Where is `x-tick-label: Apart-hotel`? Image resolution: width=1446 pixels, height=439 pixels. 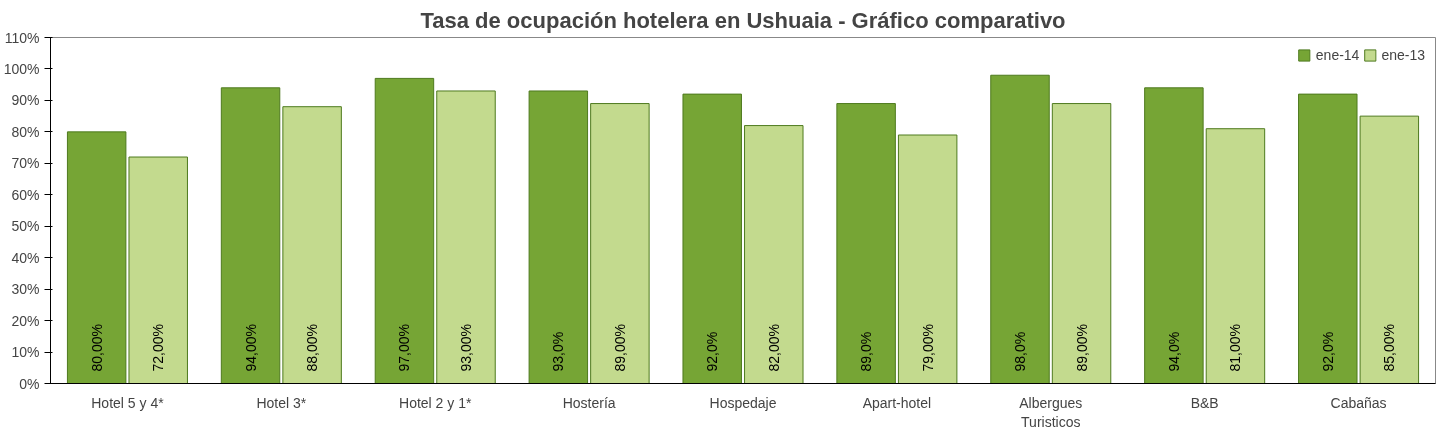 x-tick-label: Apart-hotel is located at coordinates (897, 402).